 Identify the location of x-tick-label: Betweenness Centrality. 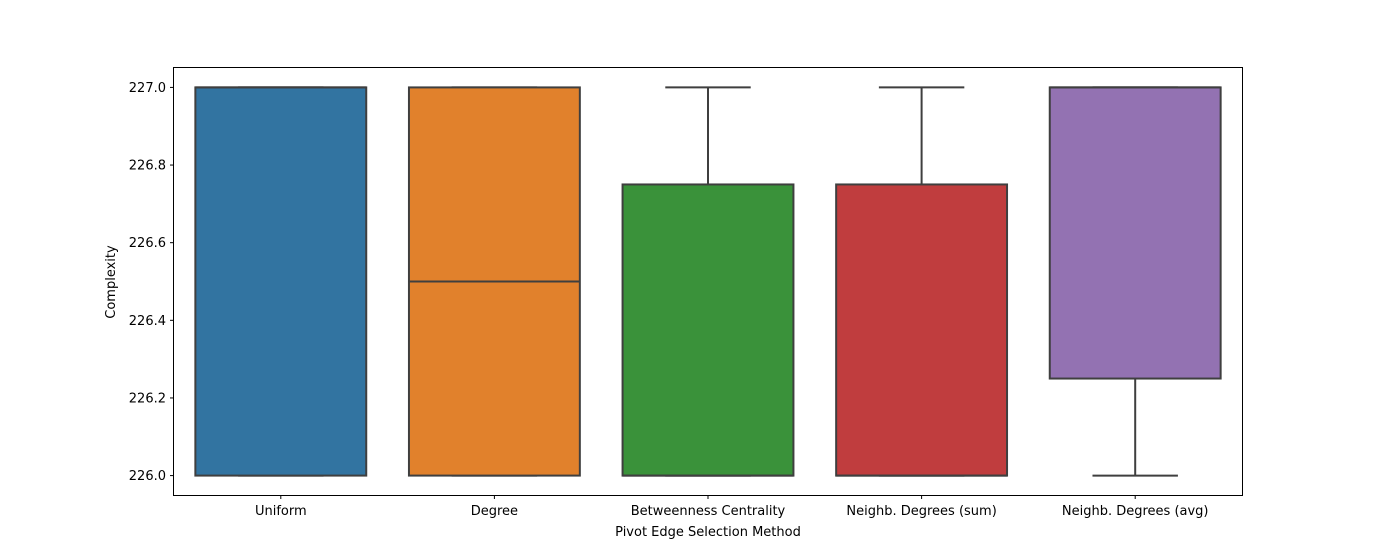
(708, 511).